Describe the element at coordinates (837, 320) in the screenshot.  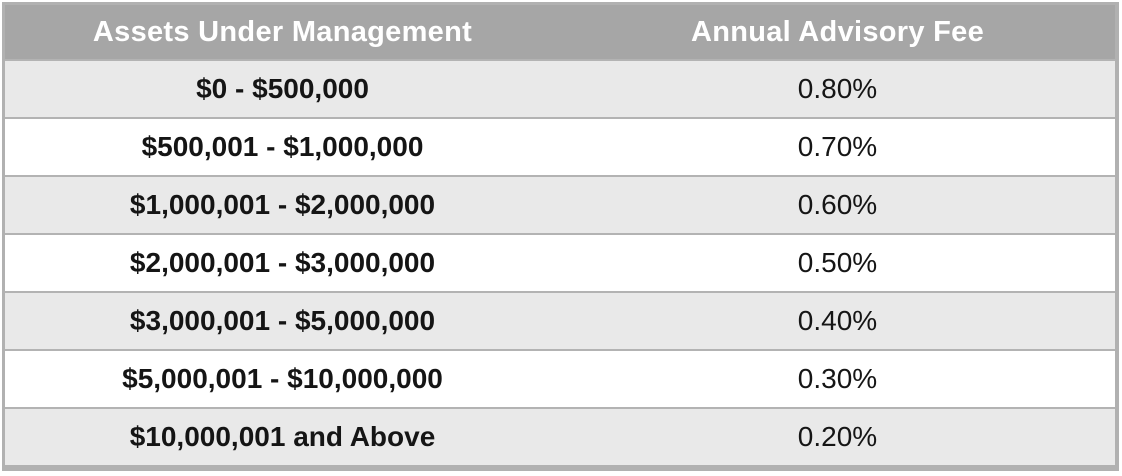
I see `fee-value-cell: 0.40%` at that location.